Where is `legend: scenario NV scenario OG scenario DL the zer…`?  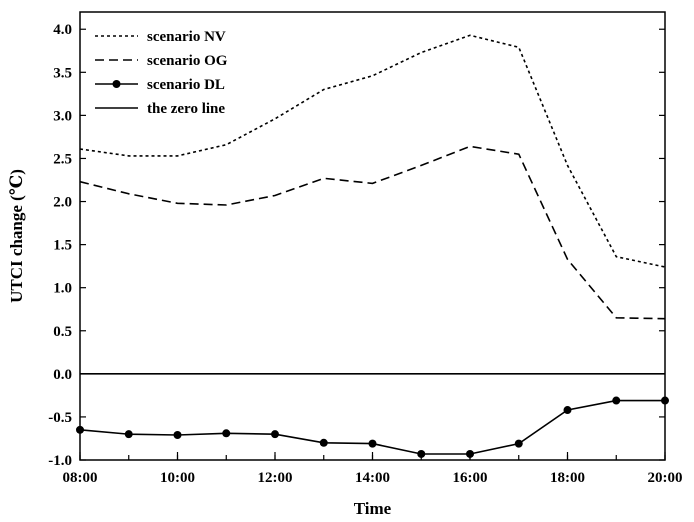 legend: scenario NV scenario OG scenario DL the zer… is located at coordinates (161, 73).